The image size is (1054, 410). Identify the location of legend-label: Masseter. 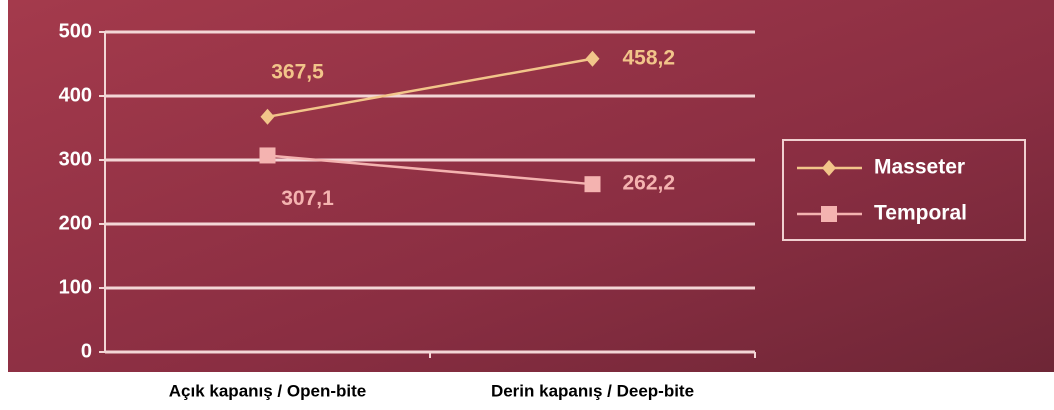
(919, 167).